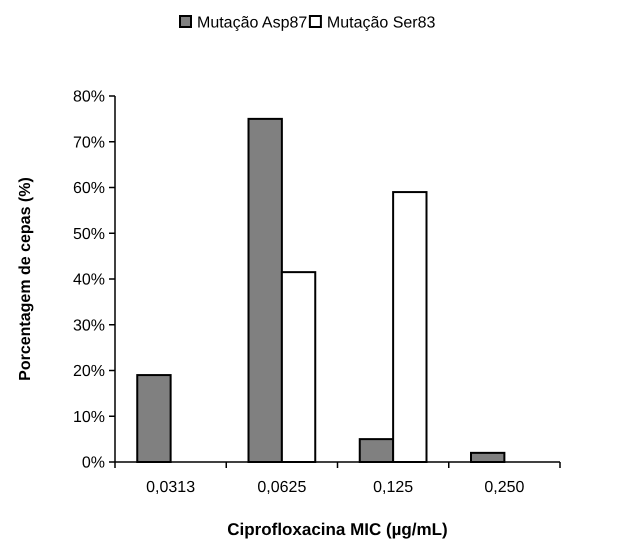  What do you see at coordinates (93, 463) in the screenshot?
I see `y-tick-label: 0%` at bounding box center [93, 463].